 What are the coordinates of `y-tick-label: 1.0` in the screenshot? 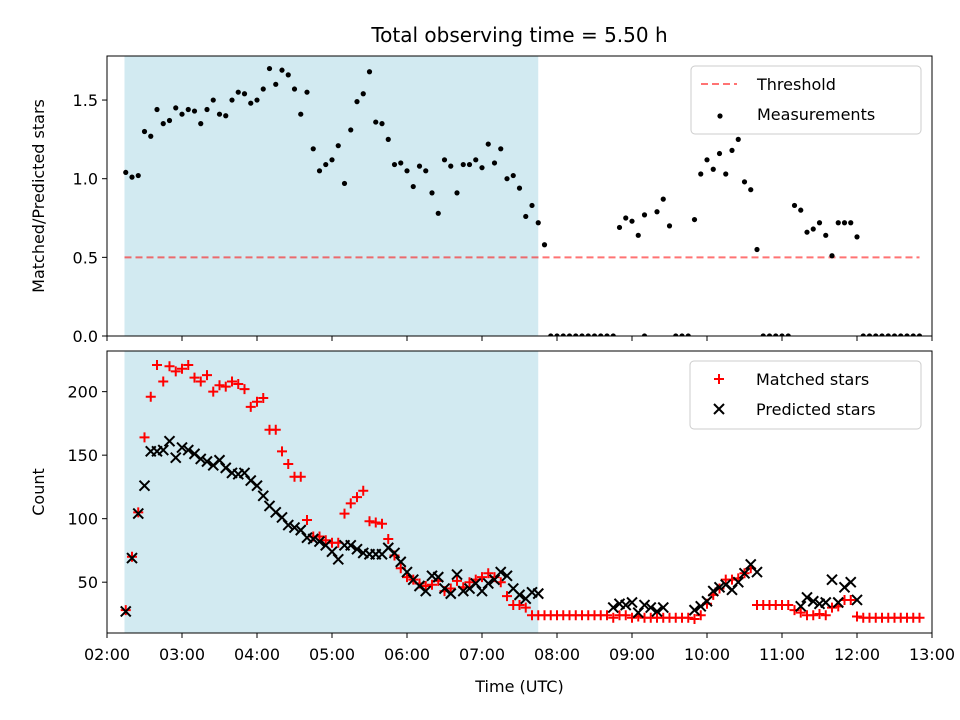 It's located at (85, 179).